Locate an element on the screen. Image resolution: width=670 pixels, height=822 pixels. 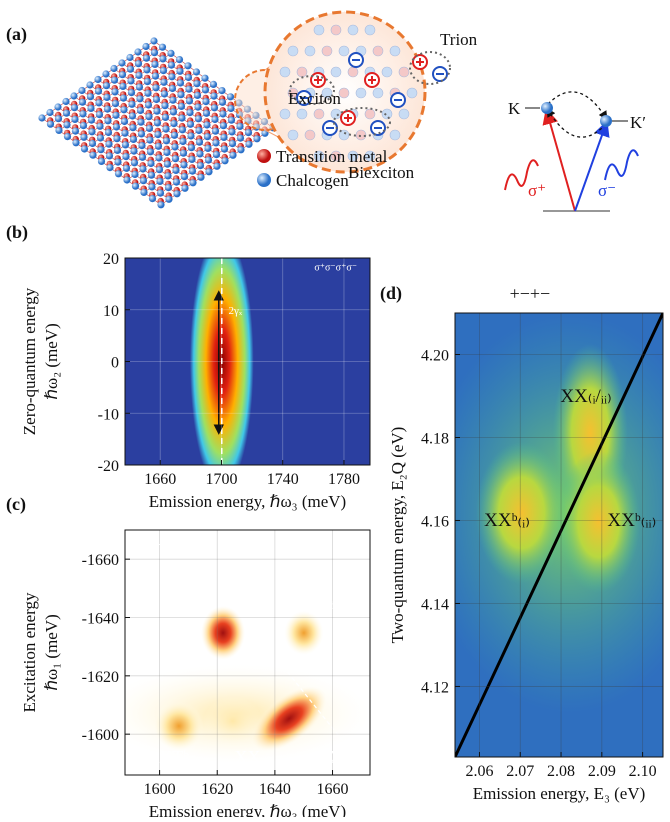
x-tick-label: 2.09 is located at coordinates (602, 771).